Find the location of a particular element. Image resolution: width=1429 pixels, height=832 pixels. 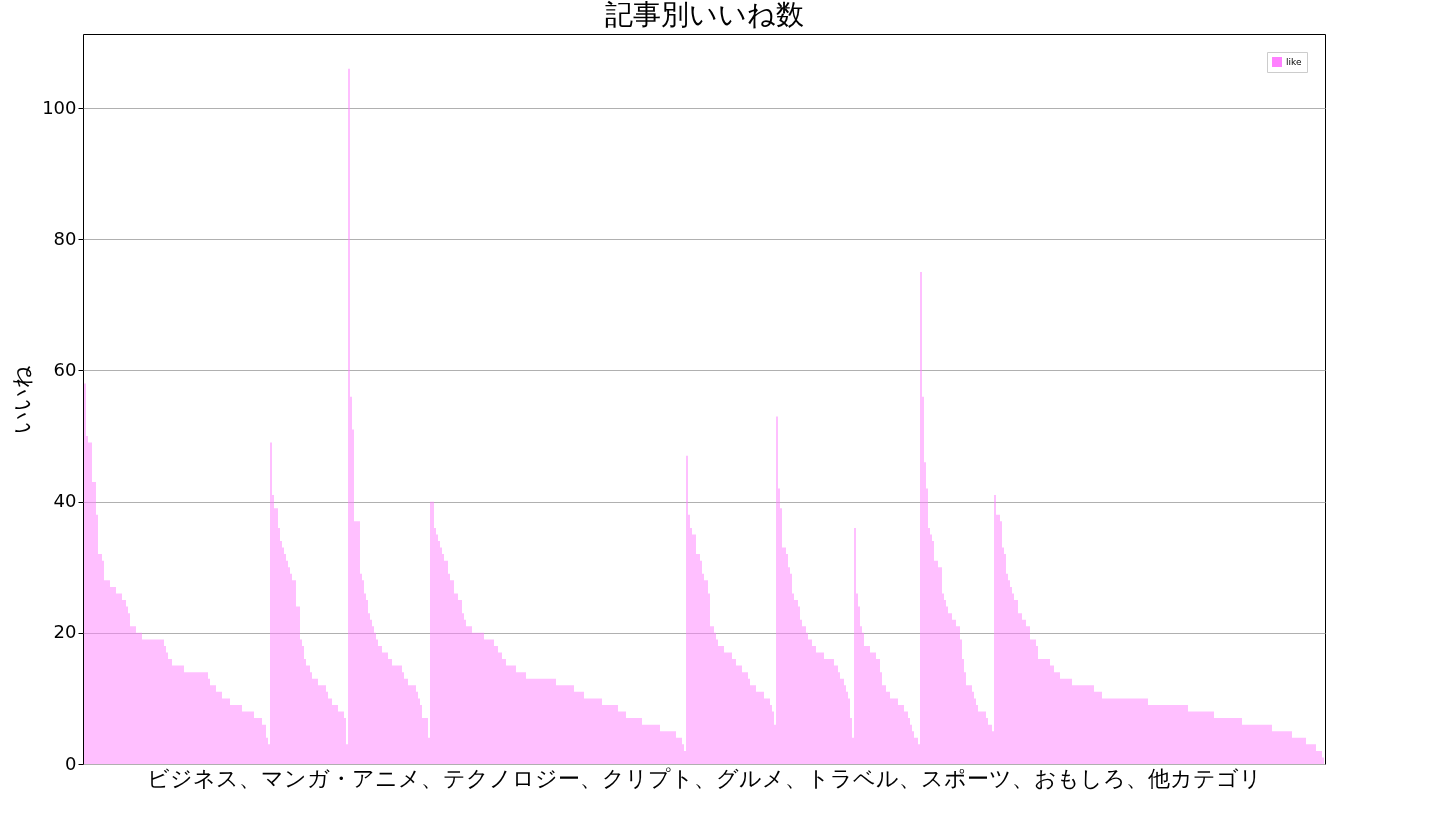

legend-label: like is located at coordinates (1294, 62).